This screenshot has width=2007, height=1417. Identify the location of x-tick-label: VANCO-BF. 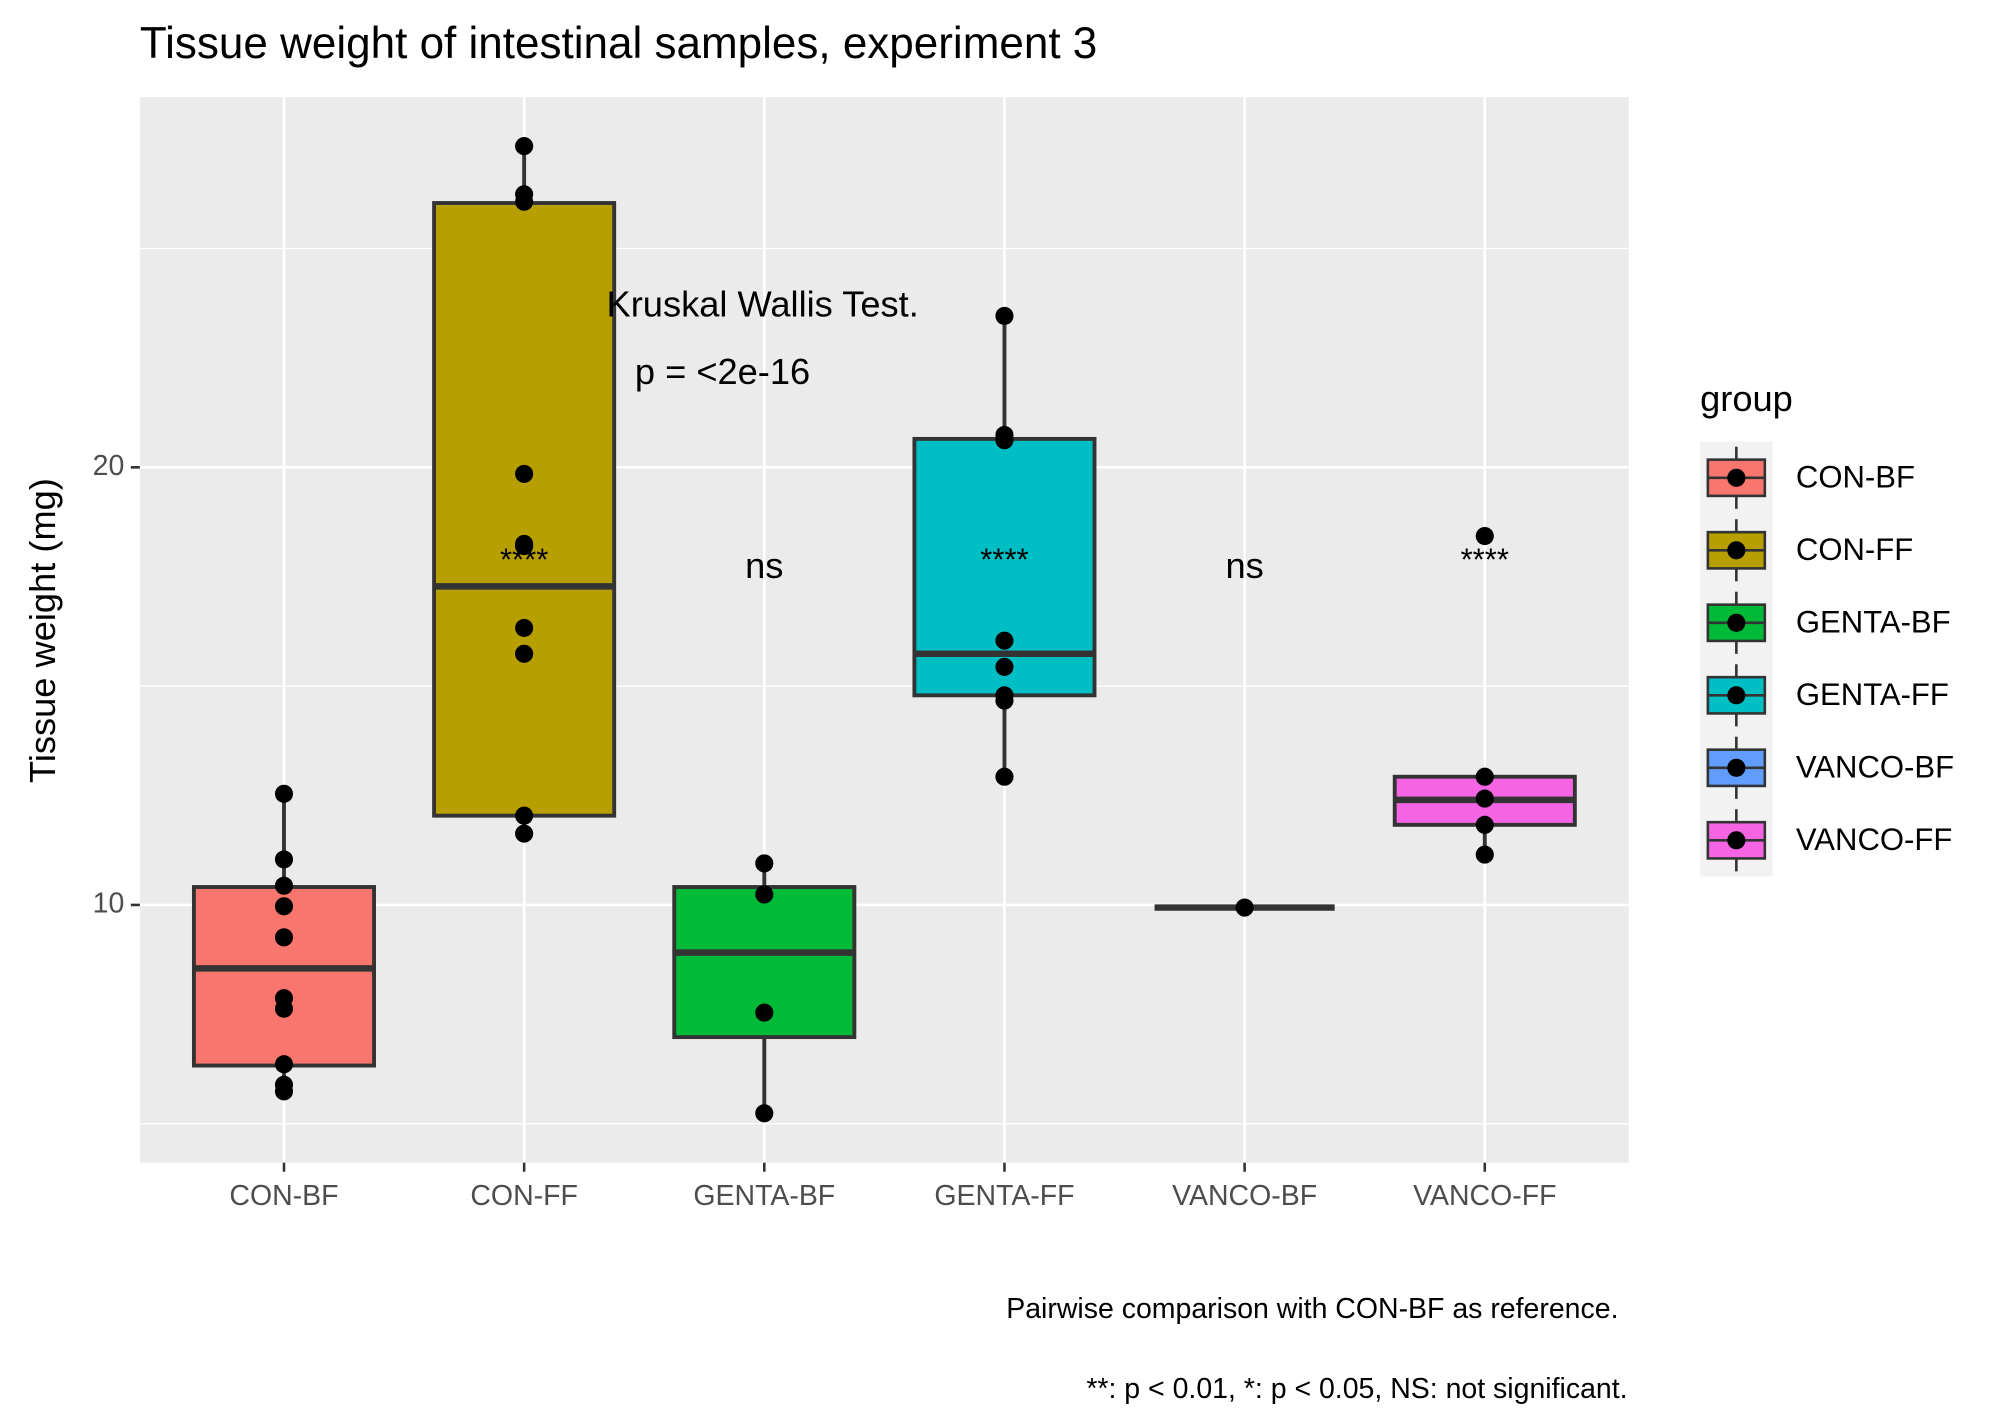
(1244, 1196).